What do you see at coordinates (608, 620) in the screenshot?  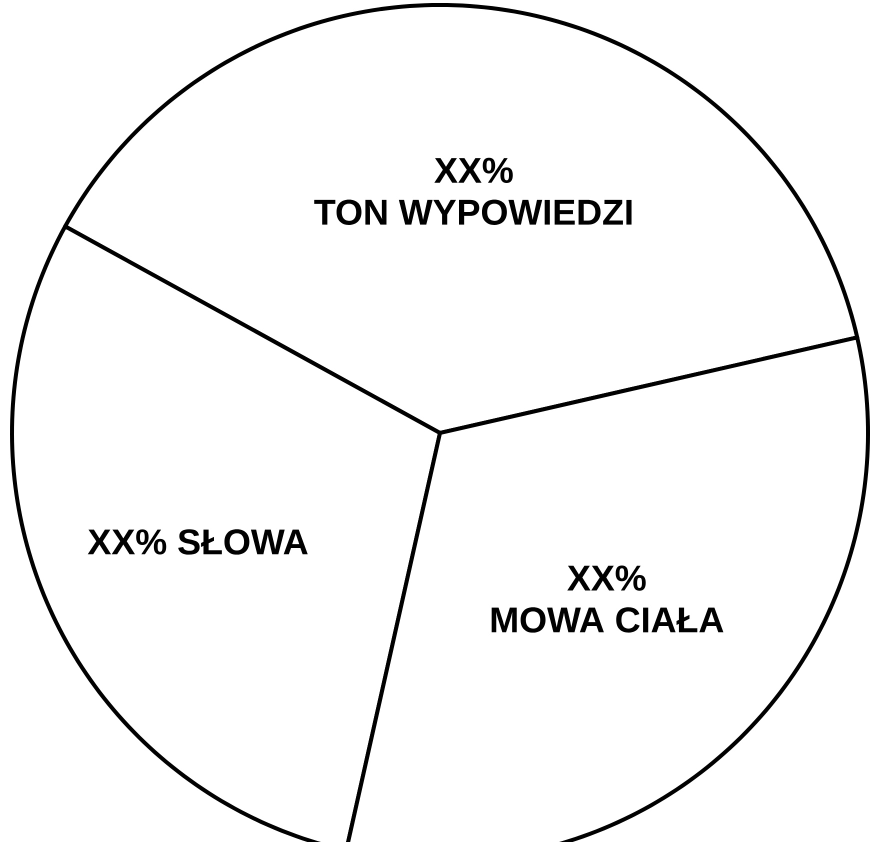 I see `slice-label: MOWA CIAŁA` at bounding box center [608, 620].